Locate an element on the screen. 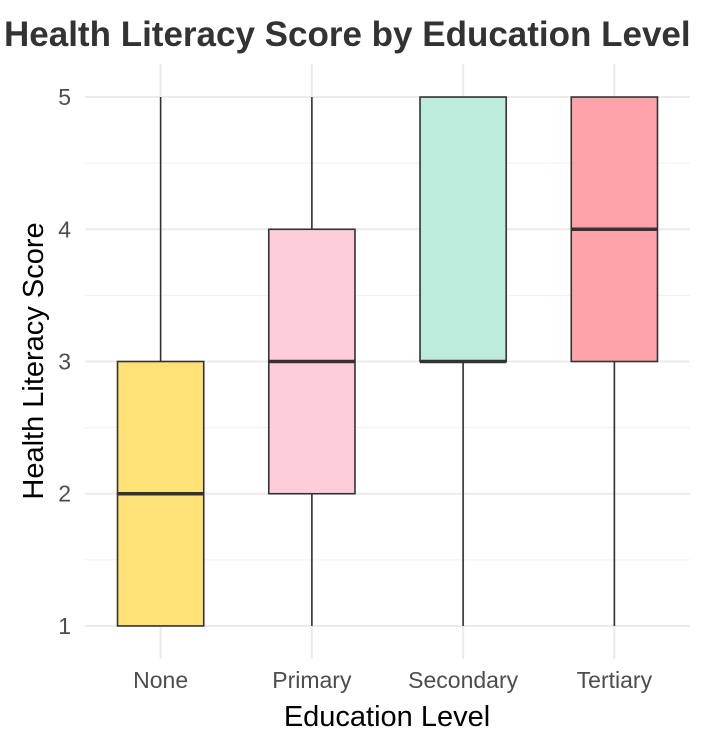 The image size is (707, 749). x-tick-label: None is located at coordinates (160, 680).